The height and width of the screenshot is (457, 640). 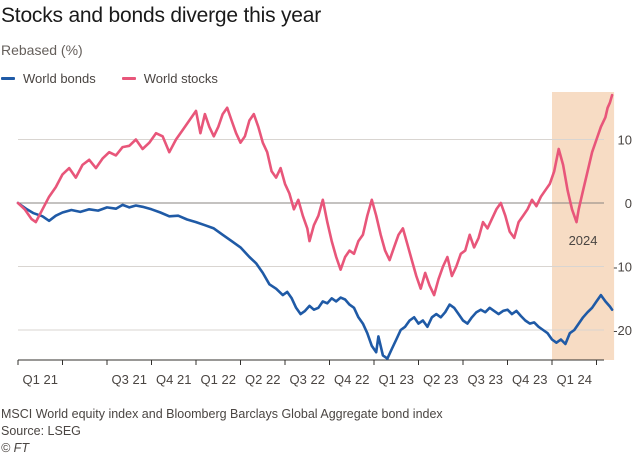 What do you see at coordinates (40, 379) in the screenshot?
I see `x-tick-label: Q1 21` at bounding box center [40, 379].